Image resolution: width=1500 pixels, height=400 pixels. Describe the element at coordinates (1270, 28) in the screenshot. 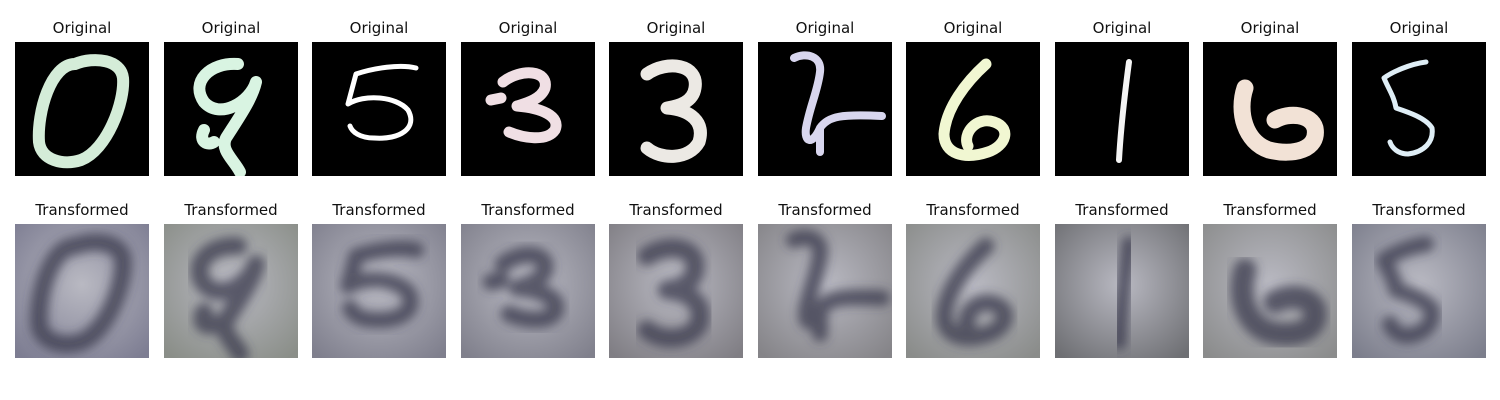

I see `original-title-8: Original` at that location.